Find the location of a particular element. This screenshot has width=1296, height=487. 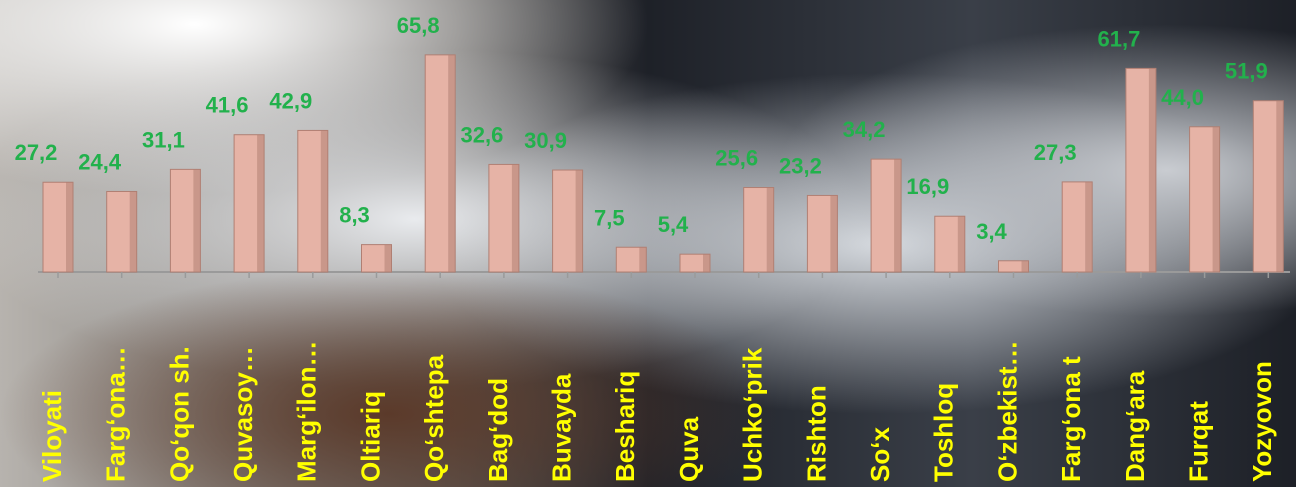

value-label-4: 41,6 is located at coordinates (227, 105).